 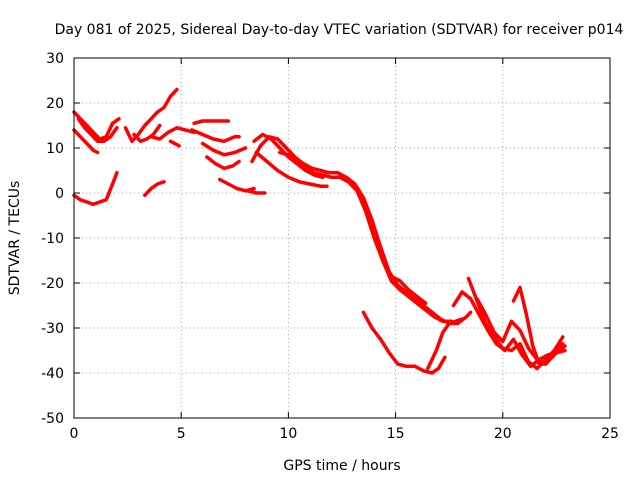 I want to click on y-tick-label: -20, so click(x=52, y=284).